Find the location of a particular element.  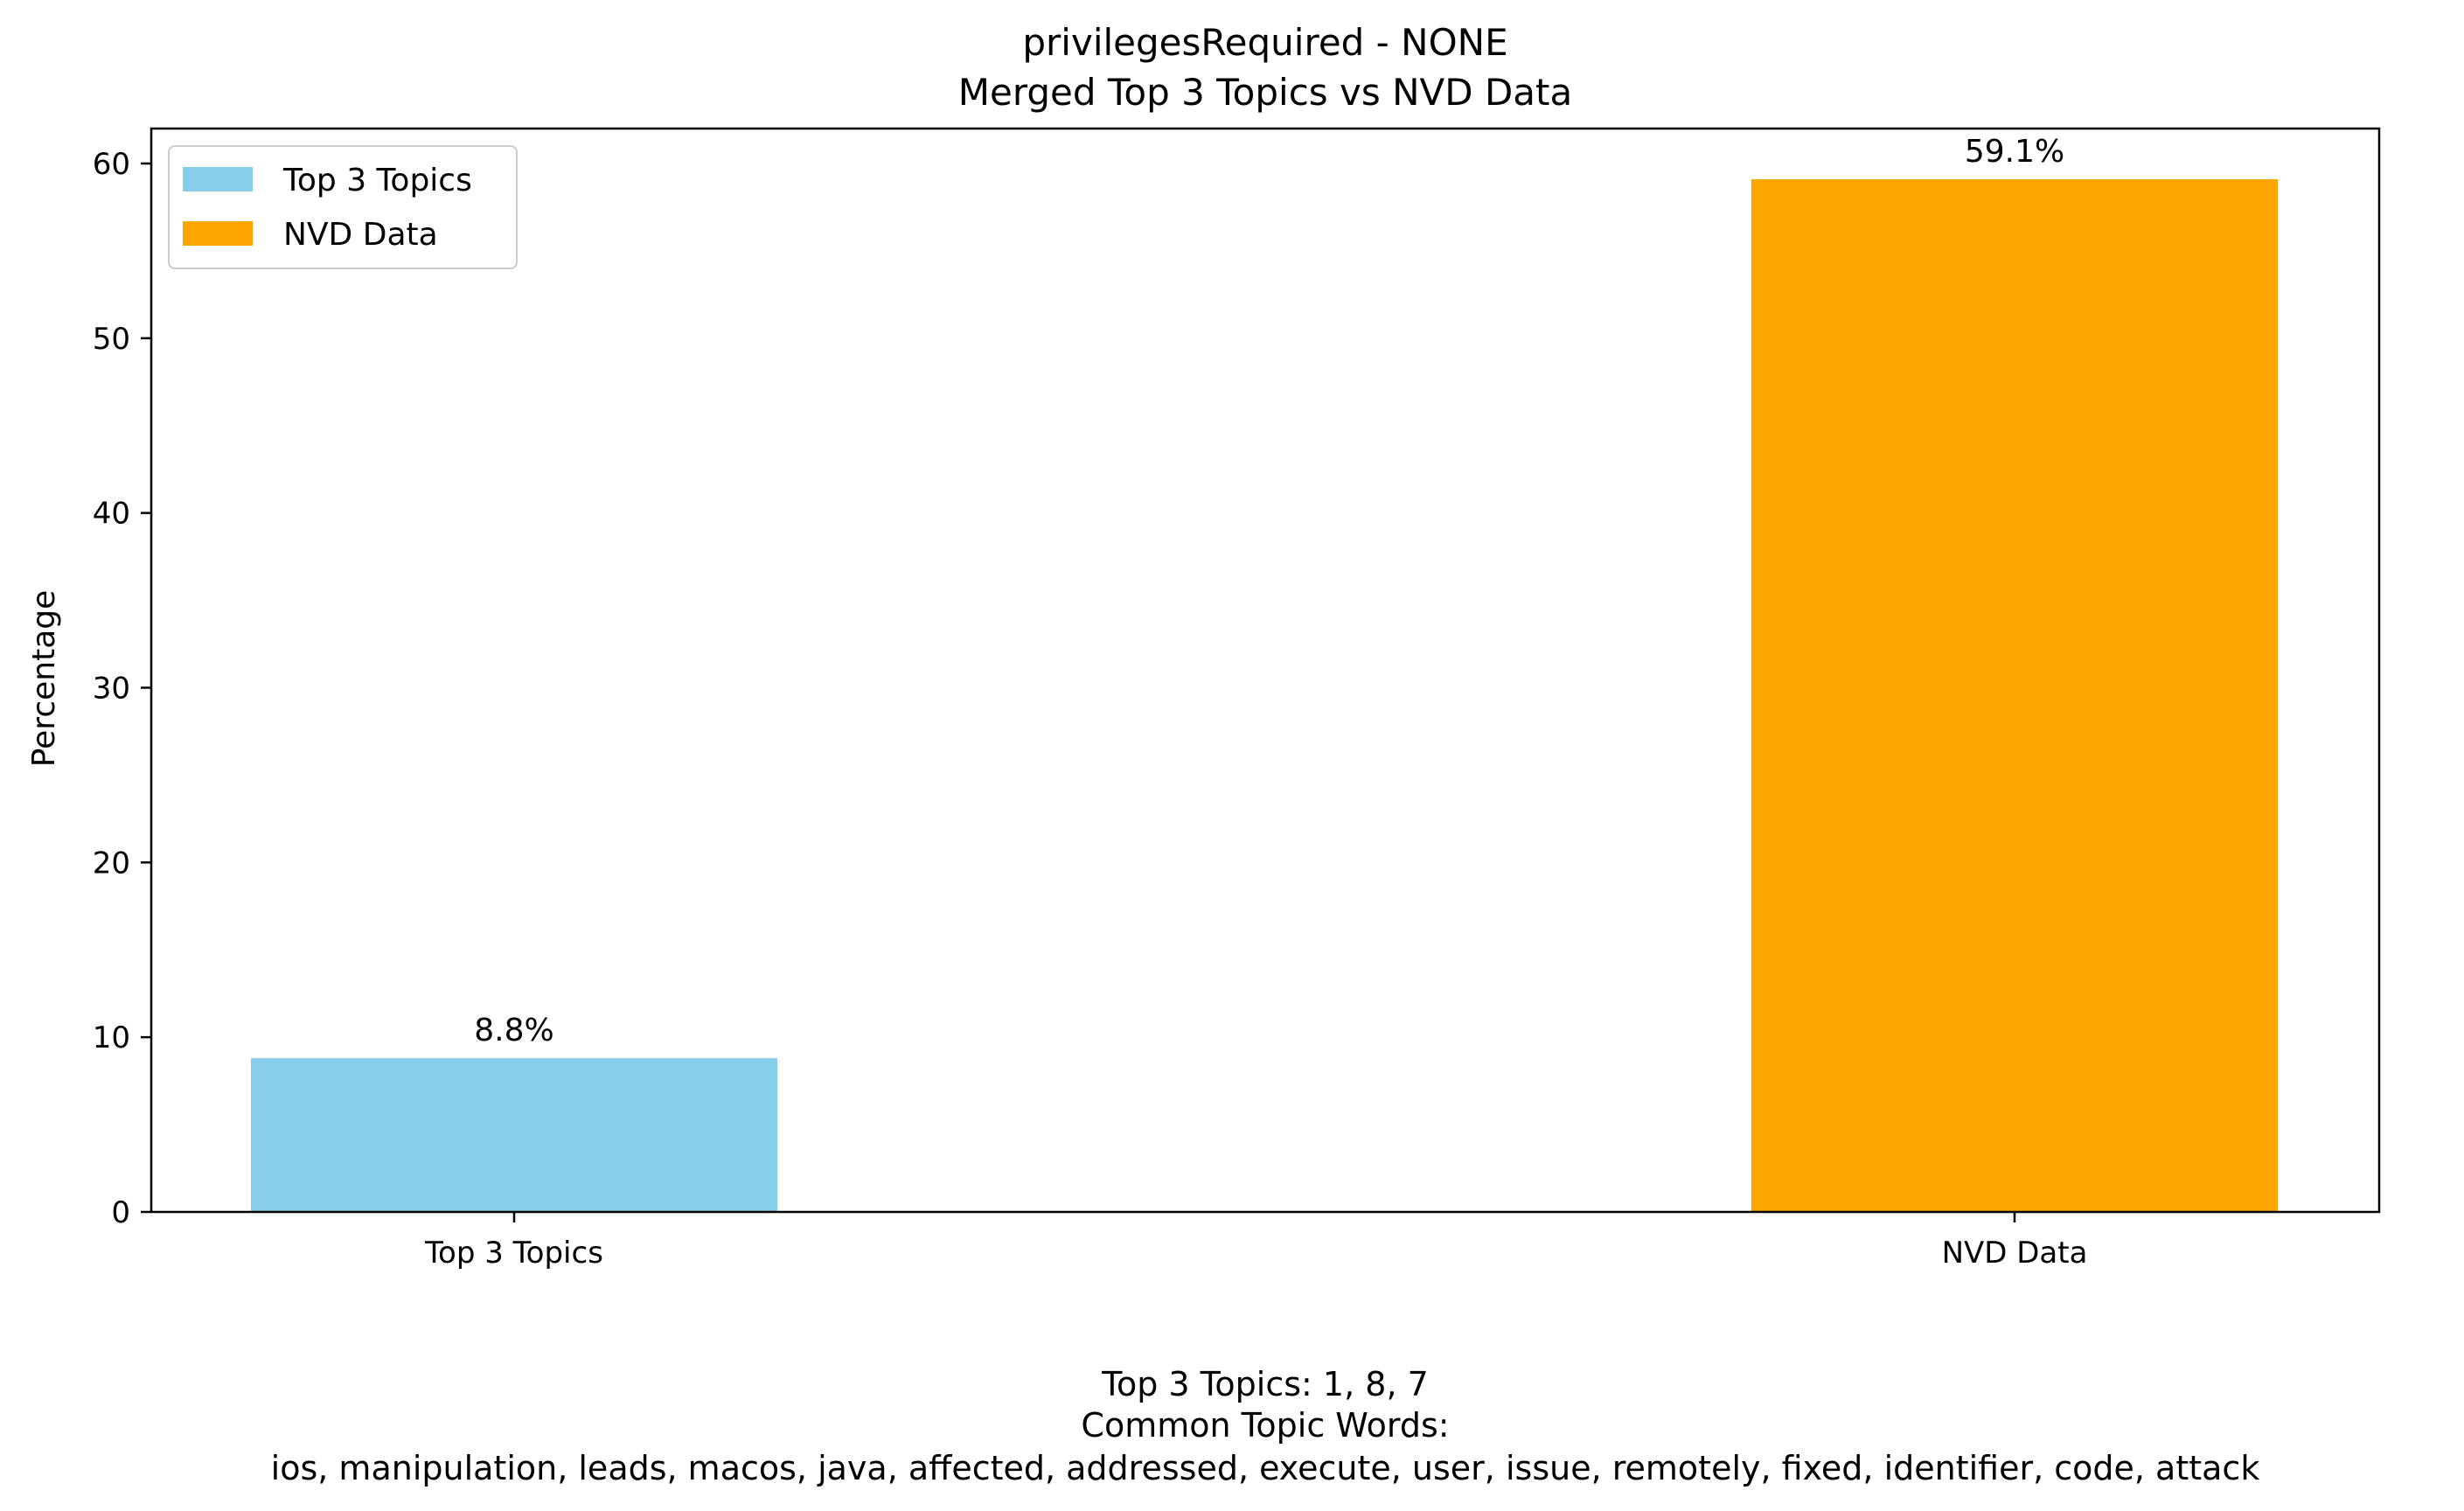

y-tick-label-20: 20 is located at coordinates (112, 863).